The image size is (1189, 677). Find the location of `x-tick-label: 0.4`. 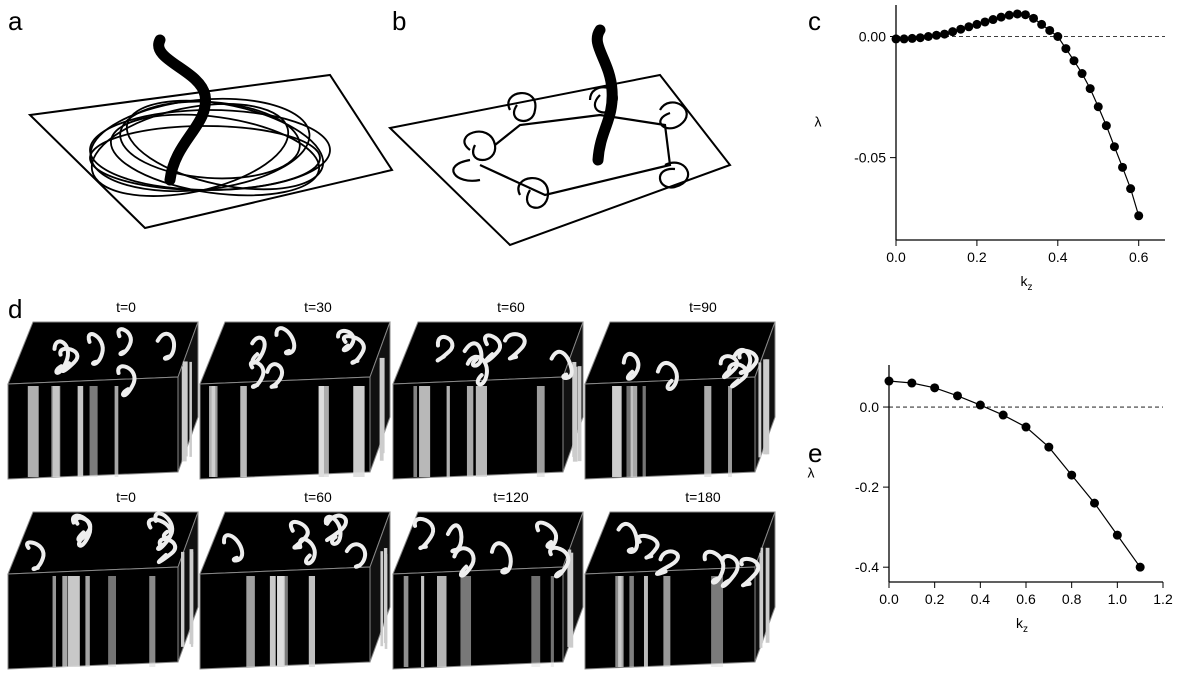

x-tick-label: 0.4 is located at coordinates (1058, 257).